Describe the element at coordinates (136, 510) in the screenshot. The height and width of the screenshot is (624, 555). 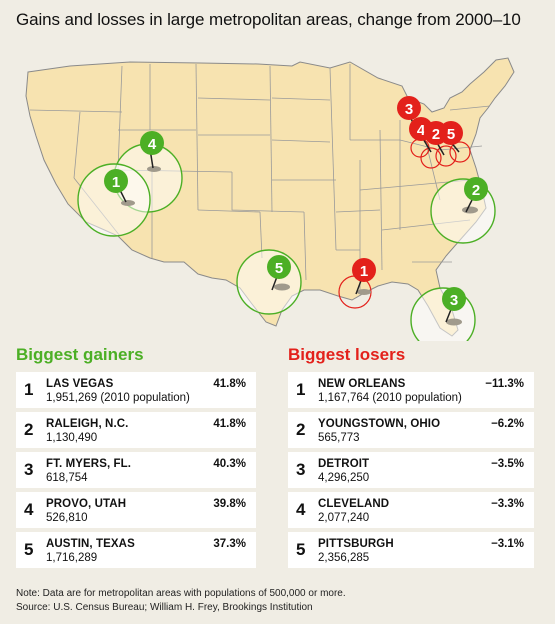
I see `gainer-row: 4 PROVO, UTAH 526,810 39.8%` at that location.